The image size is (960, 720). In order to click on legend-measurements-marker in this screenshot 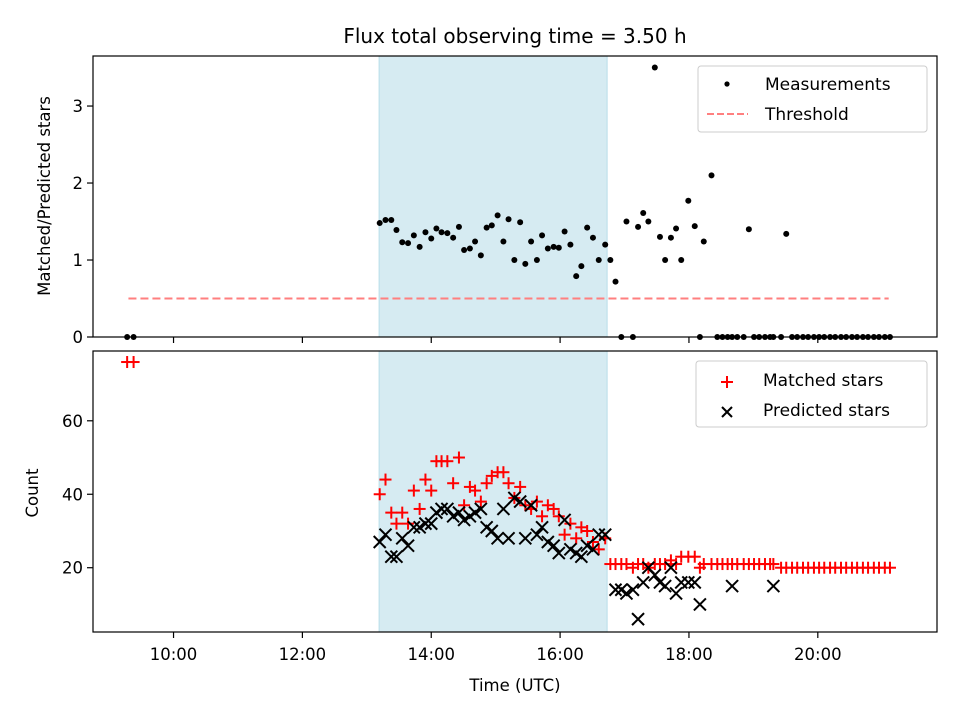, I will do `click(727, 84)`.